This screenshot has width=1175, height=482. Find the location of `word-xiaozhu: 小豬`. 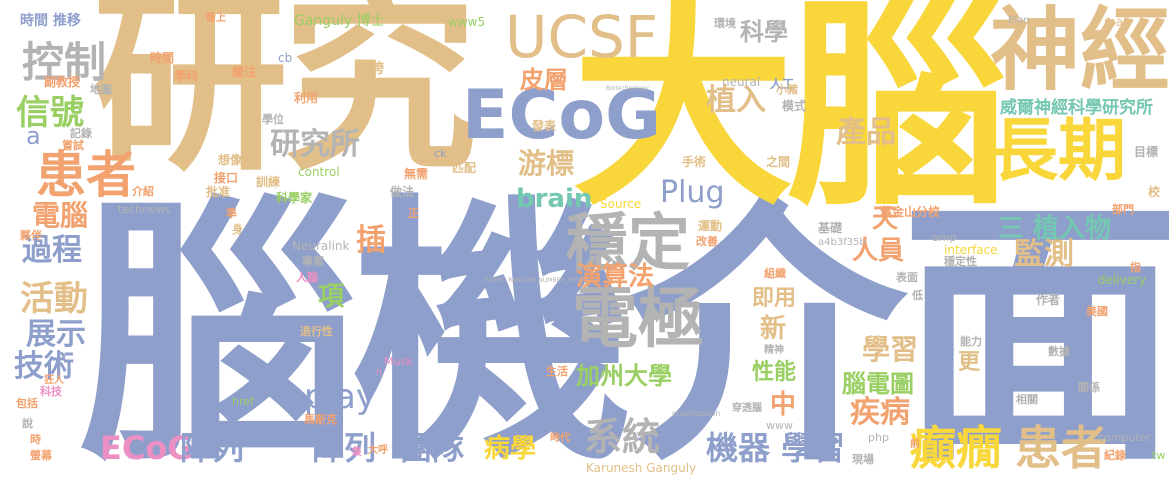

word-xiaozhu: 小豬 is located at coordinates (787, 89).